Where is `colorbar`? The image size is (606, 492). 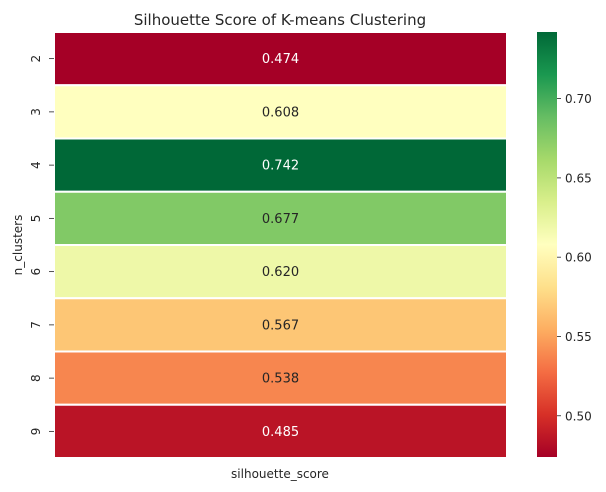 colorbar is located at coordinates (547, 244).